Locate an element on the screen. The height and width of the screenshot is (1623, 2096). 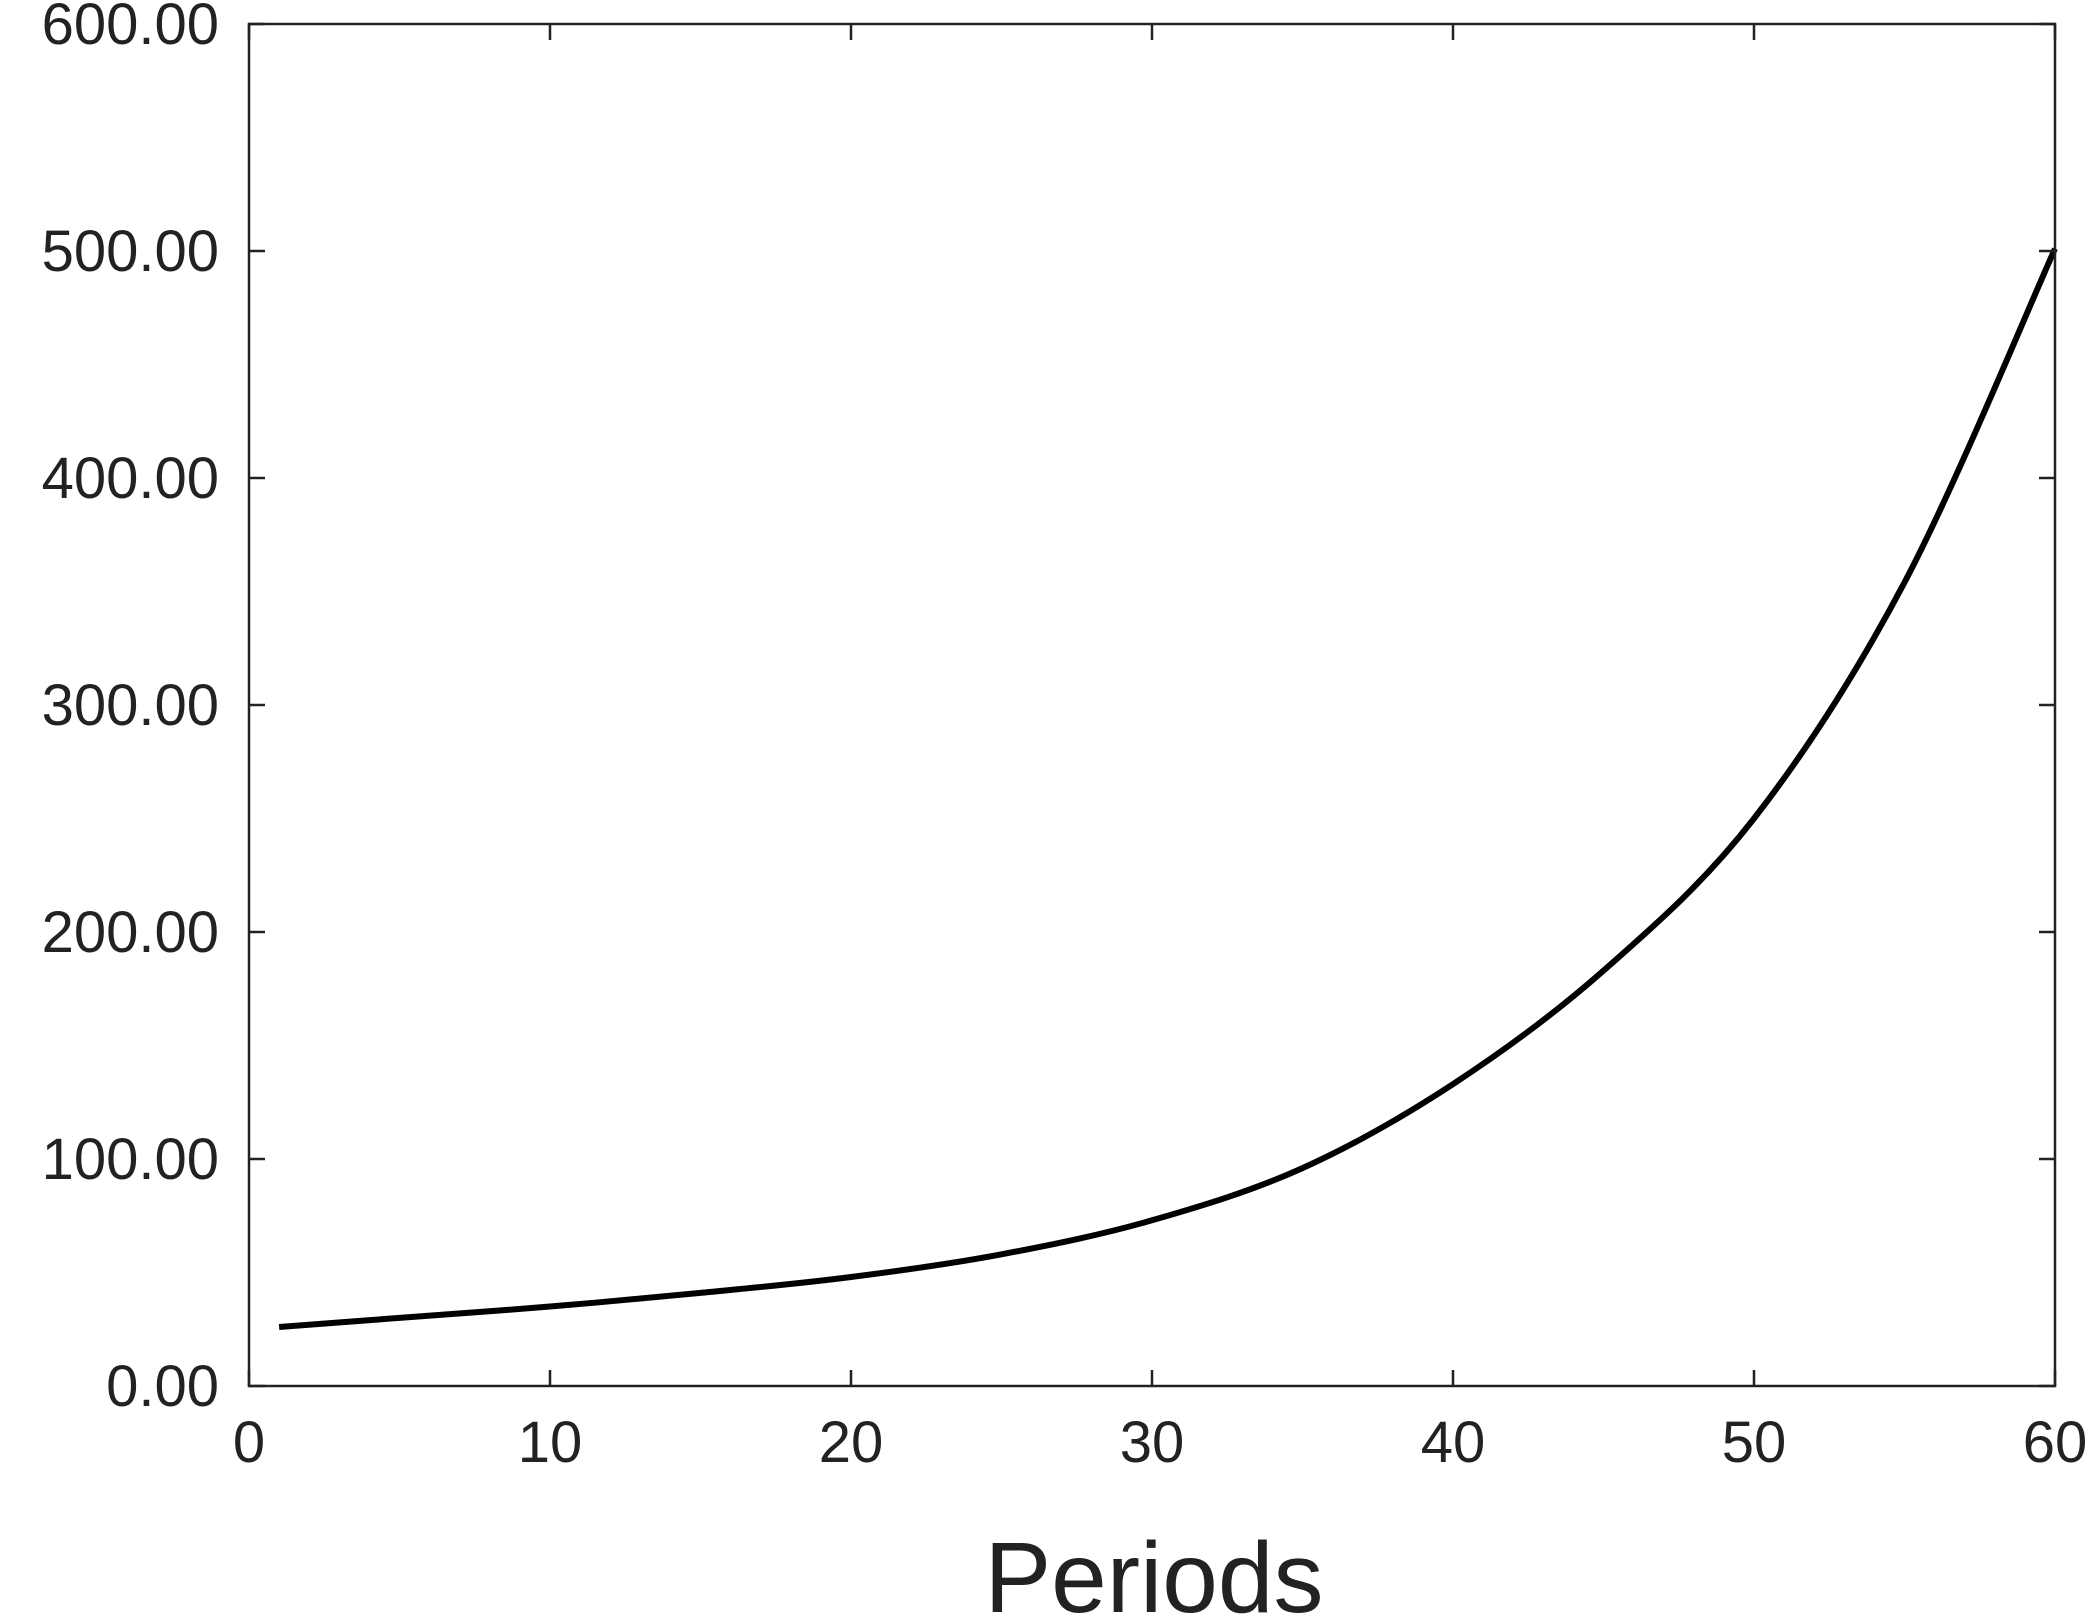
y-tick-label: 200.00 is located at coordinates (130, 932).